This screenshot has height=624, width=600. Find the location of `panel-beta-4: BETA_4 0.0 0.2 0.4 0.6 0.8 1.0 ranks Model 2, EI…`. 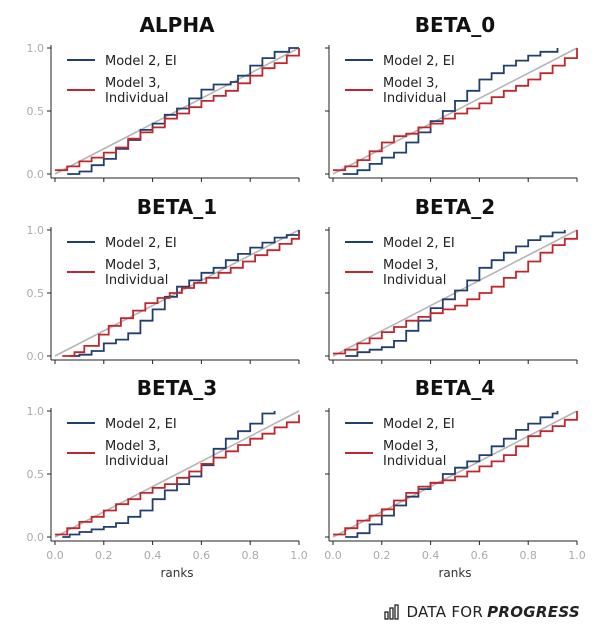

panel-beta-4: BETA_4 0.0 0.2 0.4 0.6 0.8 1.0 ranks Model 2, EI… is located at coordinates (455, 478).